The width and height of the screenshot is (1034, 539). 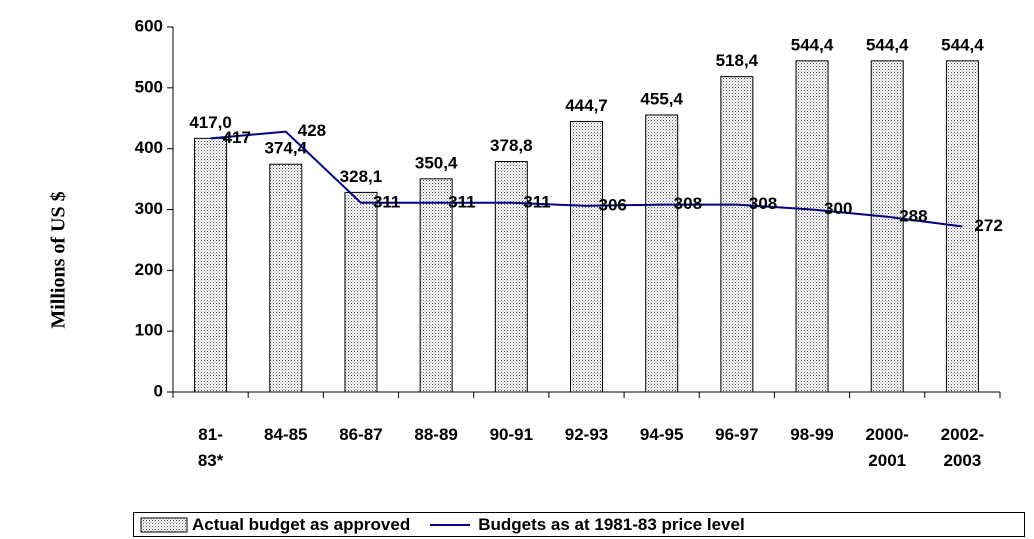 I want to click on x-tick-label: 86-87, so click(x=361, y=434).